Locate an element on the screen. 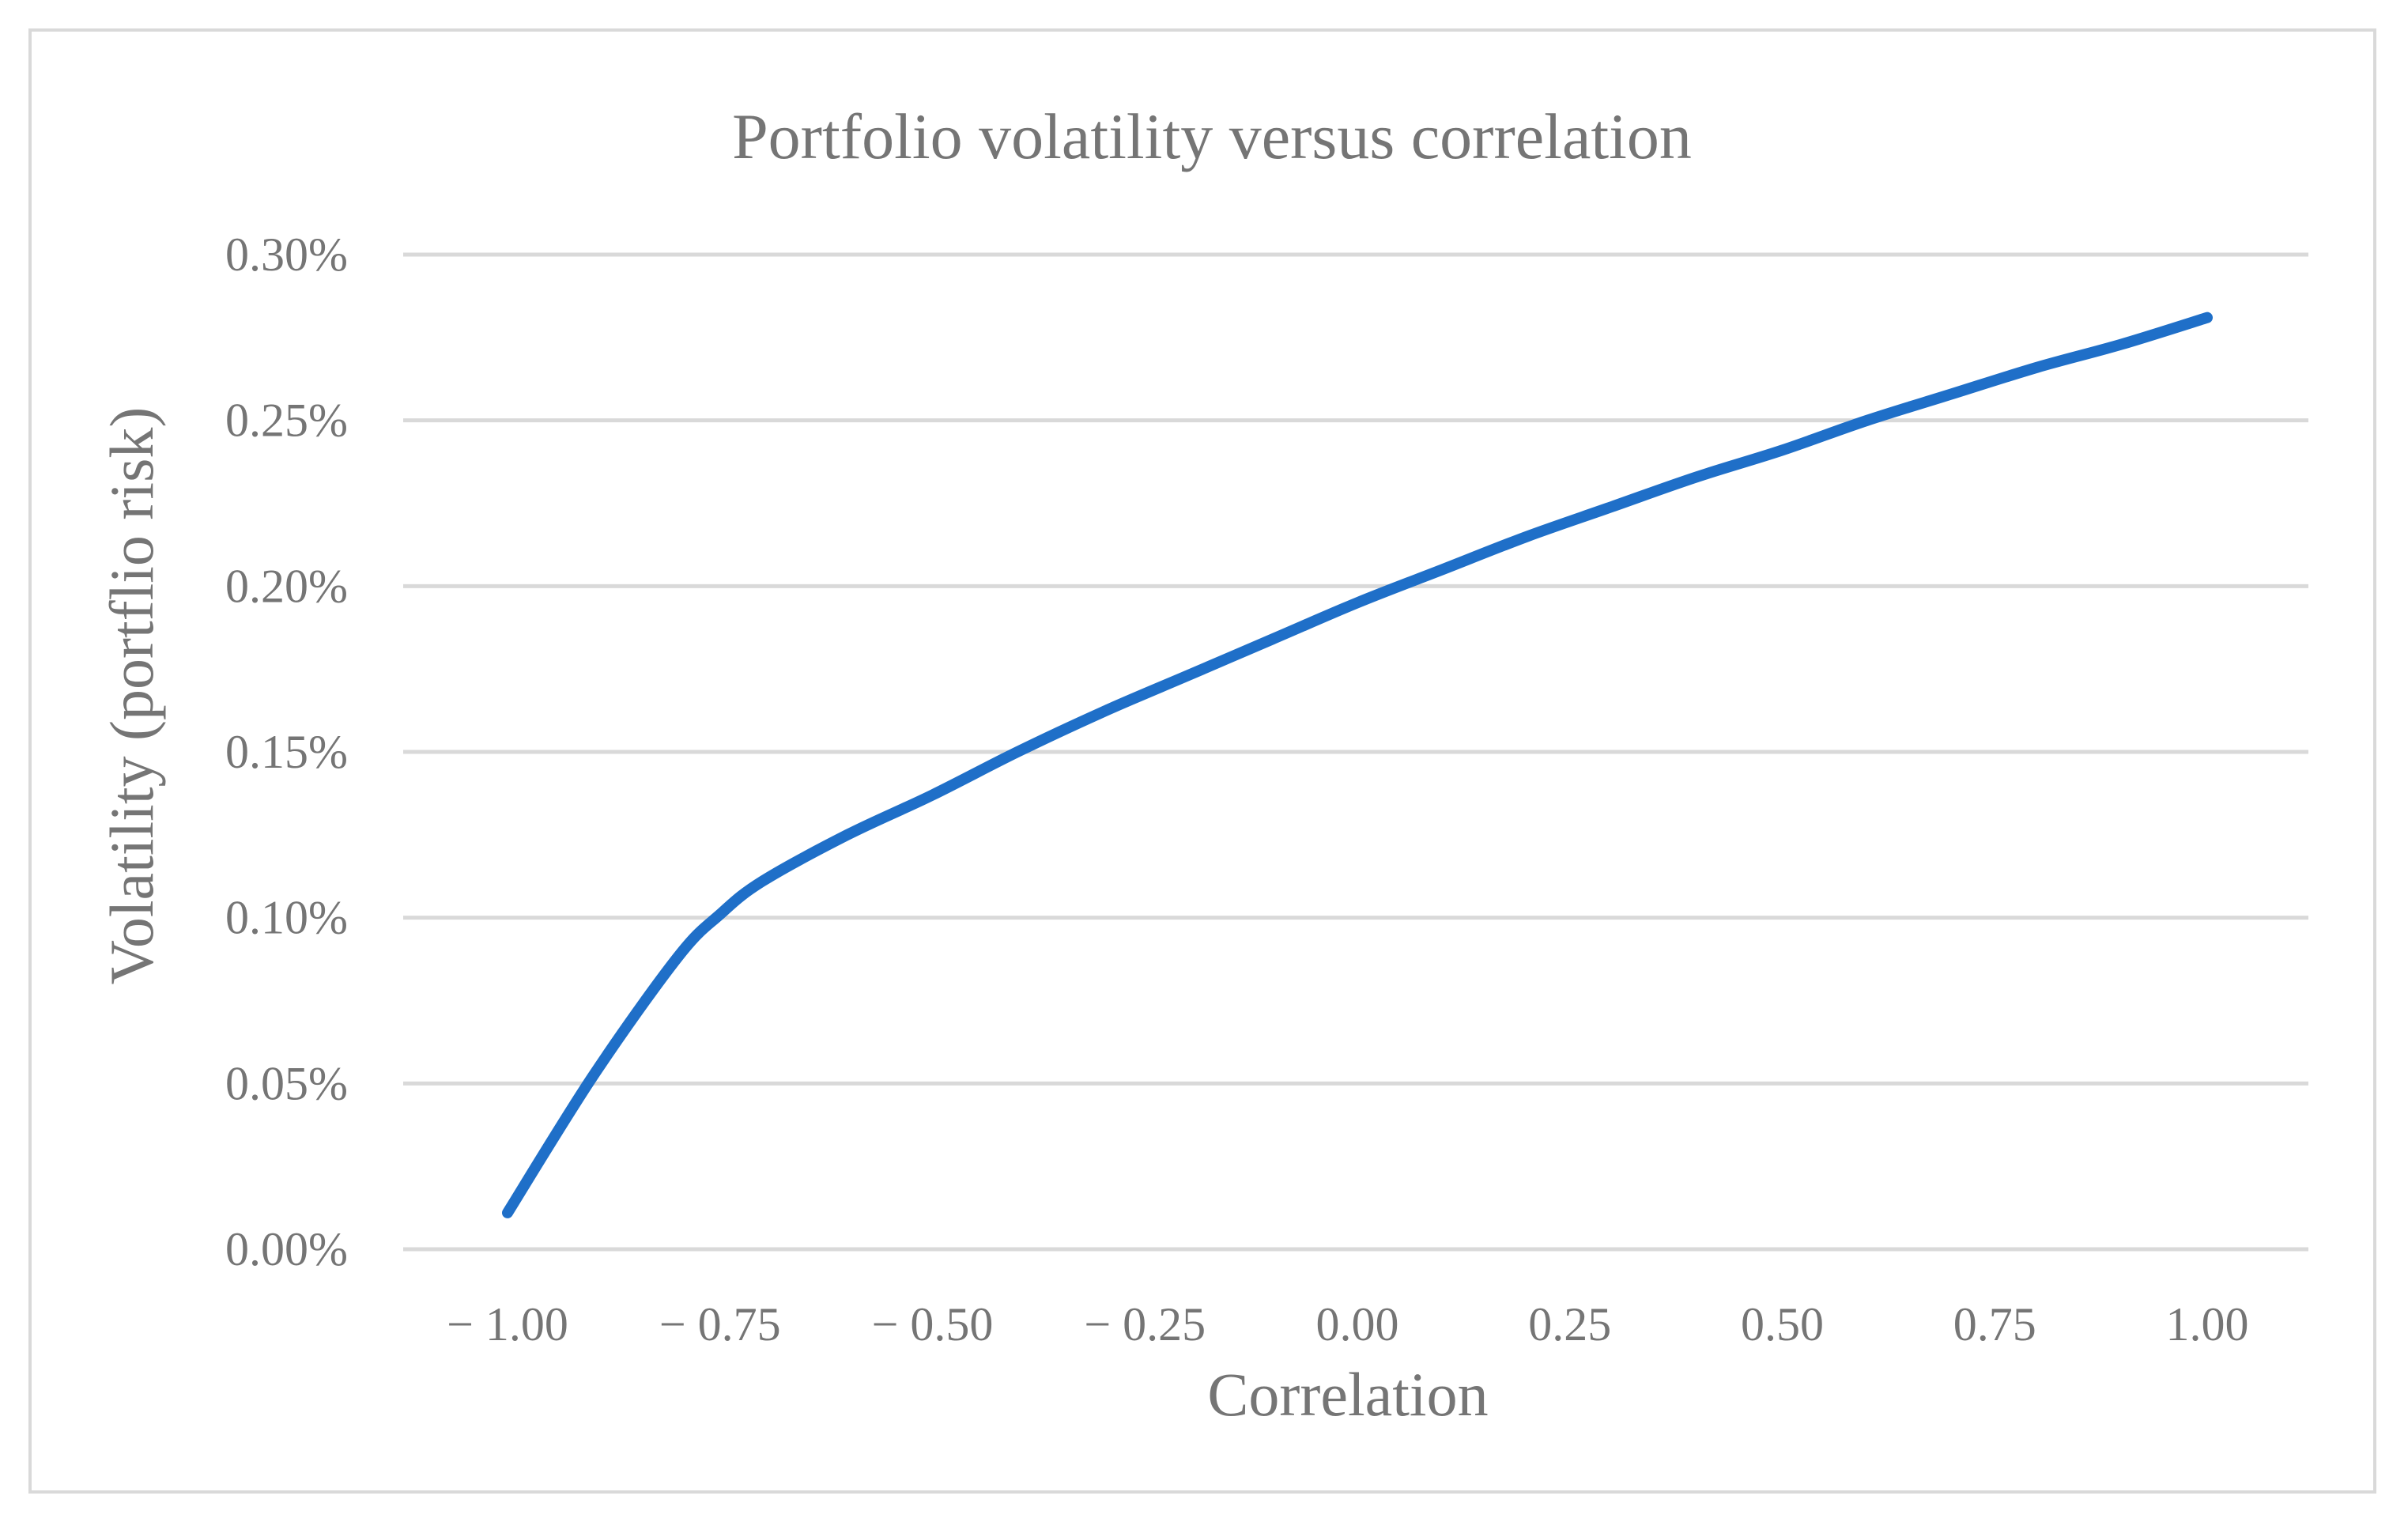  y-axis-ticks: 0.00% 0.05% 0.10% 0.15% 0.20% 0.25% 0.30% is located at coordinates (286, 751).